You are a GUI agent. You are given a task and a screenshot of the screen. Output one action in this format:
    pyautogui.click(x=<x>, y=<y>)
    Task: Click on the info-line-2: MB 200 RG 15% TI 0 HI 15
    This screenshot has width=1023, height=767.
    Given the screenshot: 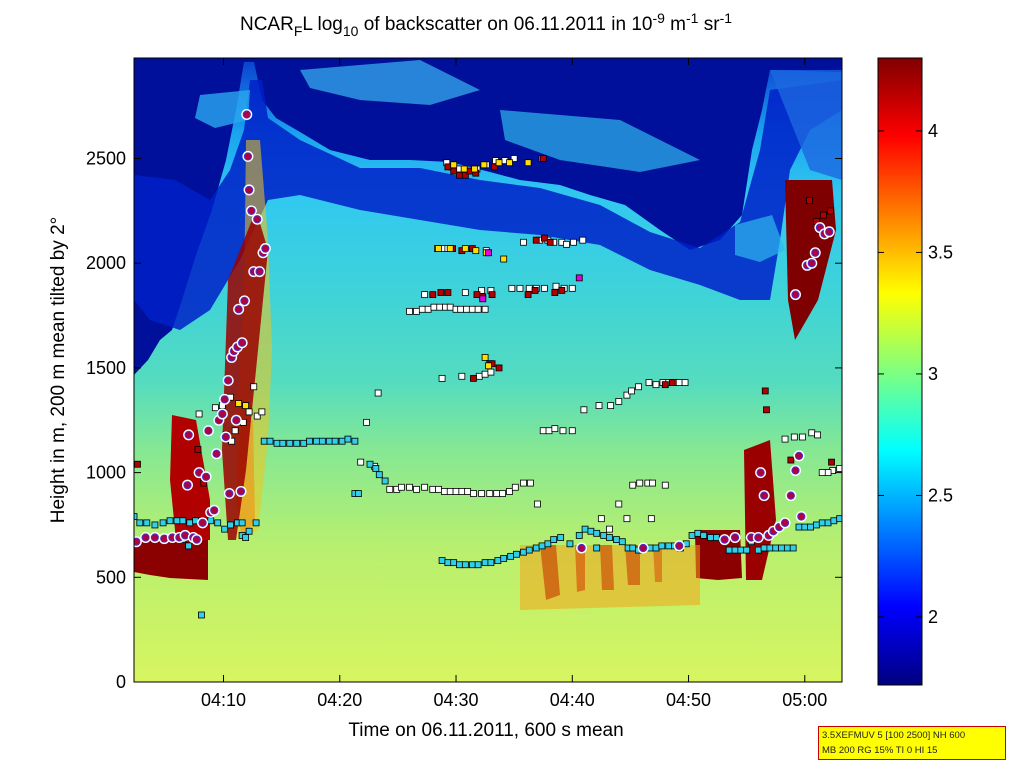 What is the action you would take?
    pyautogui.click(x=880, y=750)
    